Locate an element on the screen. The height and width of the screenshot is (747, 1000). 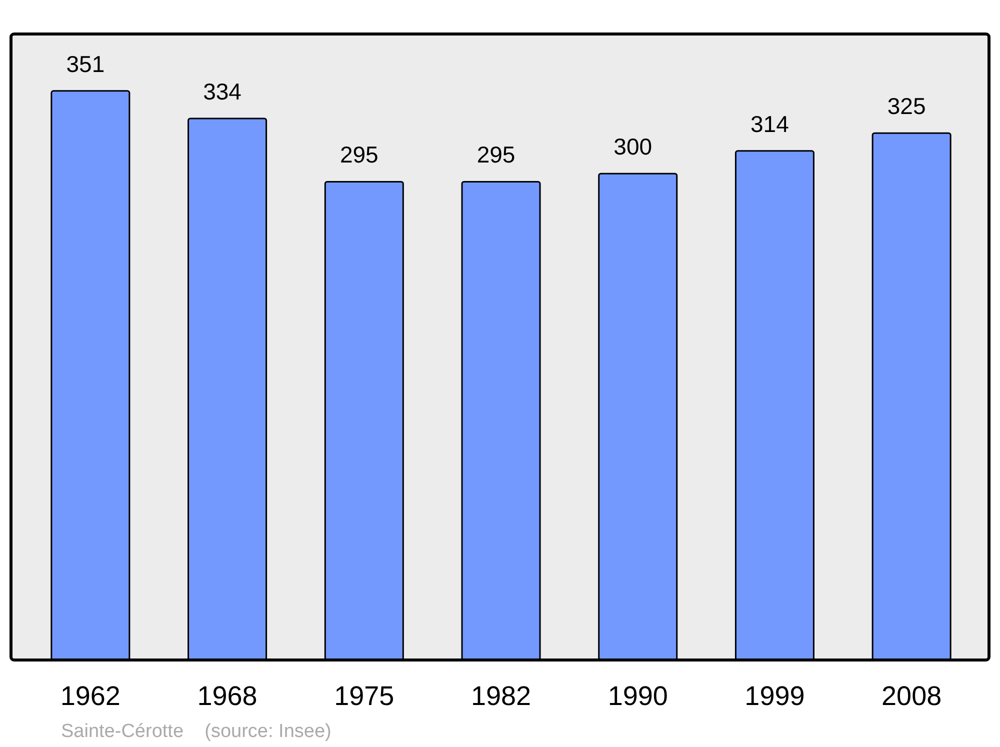
x-tick-label: 1982 is located at coordinates (501, 696).